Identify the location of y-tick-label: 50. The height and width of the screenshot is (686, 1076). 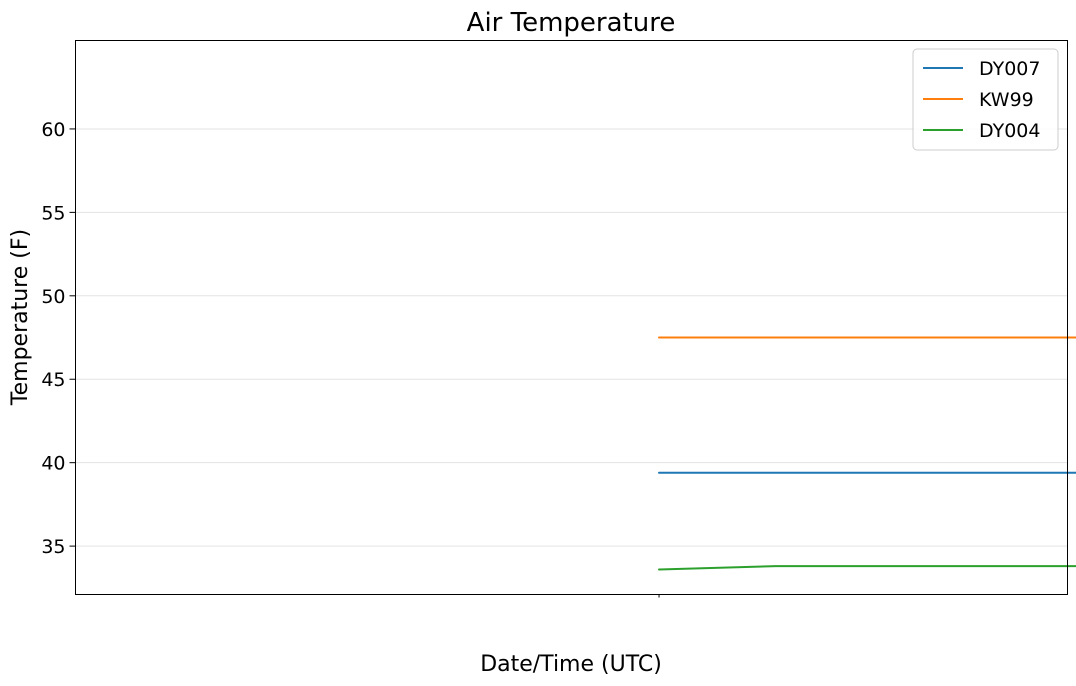
(53, 297).